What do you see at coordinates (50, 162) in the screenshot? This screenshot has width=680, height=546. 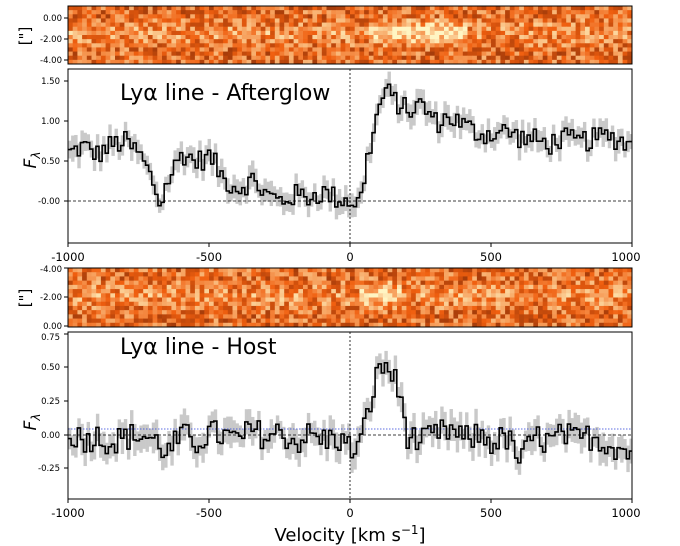 I see `afterglow-ytick: 0.50` at bounding box center [50, 162].